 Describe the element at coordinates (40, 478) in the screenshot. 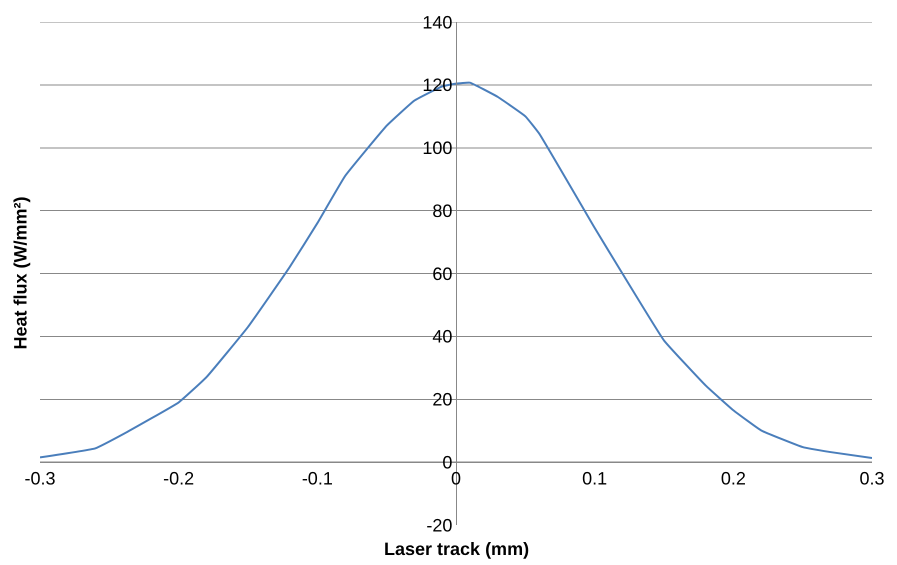

I see `x-tick-label: -0.3` at that location.